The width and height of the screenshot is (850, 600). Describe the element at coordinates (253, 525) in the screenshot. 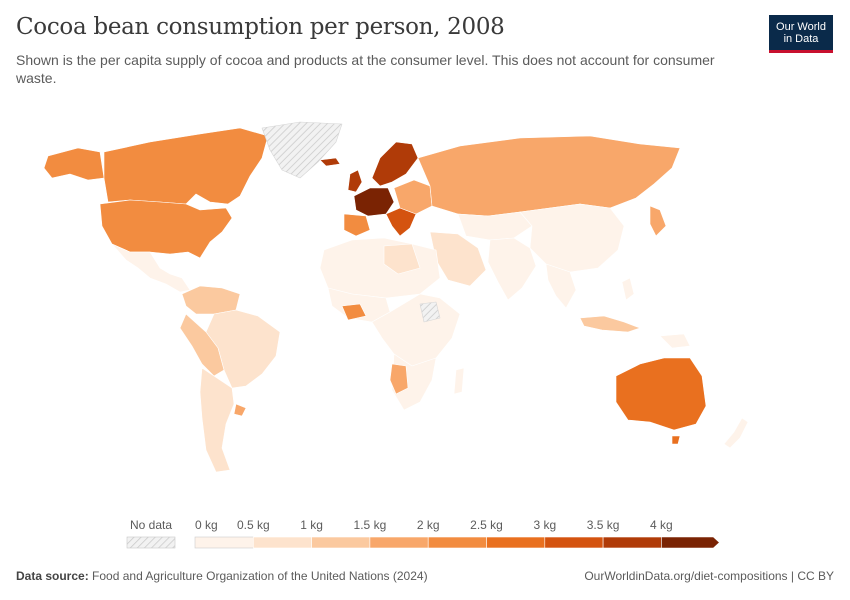

I see `legend-tick-1: 0.5 kg` at that location.